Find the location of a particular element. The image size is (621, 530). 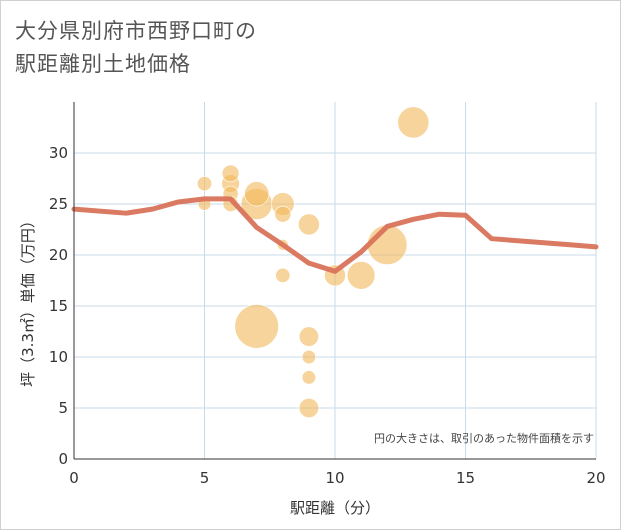

average-price-line is located at coordinates (335, 235).